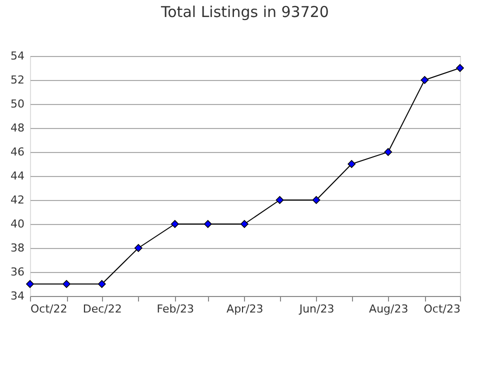 The image size is (490, 380). Describe the element at coordinates (245, 309) in the screenshot. I see `x-tick-label: Apr/23` at that location.